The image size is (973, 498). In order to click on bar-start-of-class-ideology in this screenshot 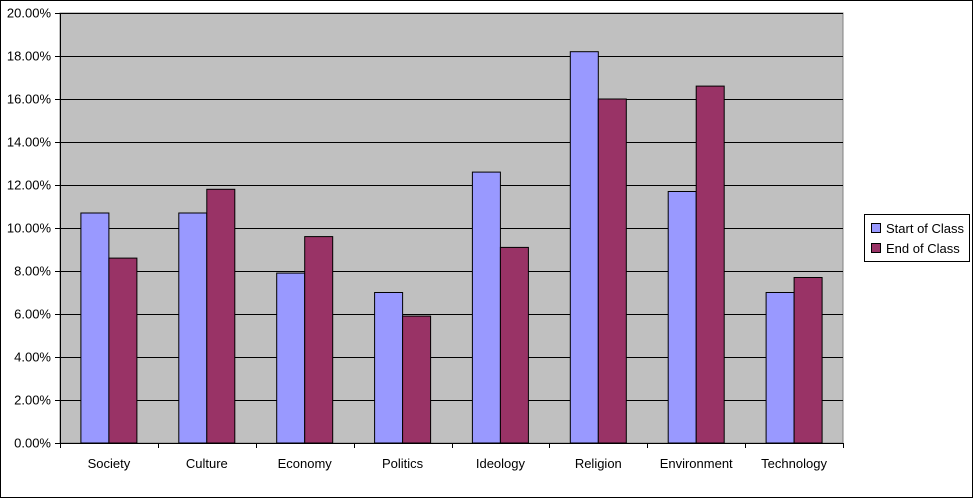, I will do `click(486, 307)`.